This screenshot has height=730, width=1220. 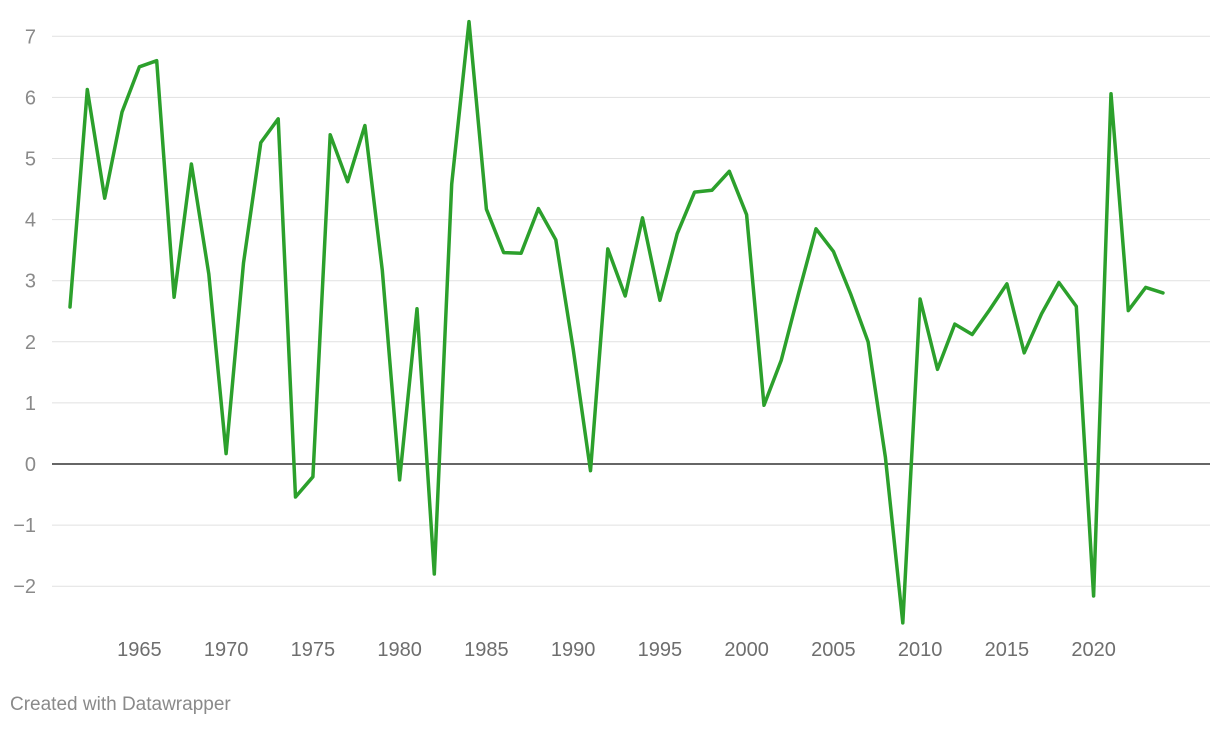 I want to click on y-tick-label: 7, so click(x=30, y=37).